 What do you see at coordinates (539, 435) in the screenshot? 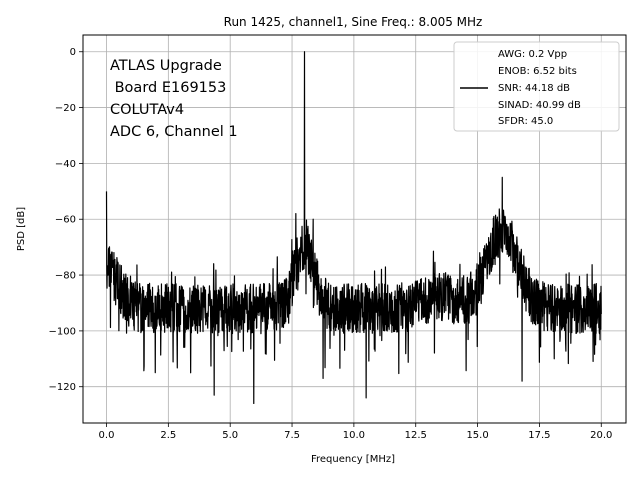
I see `x-tick-label: 17.5` at bounding box center [539, 435].